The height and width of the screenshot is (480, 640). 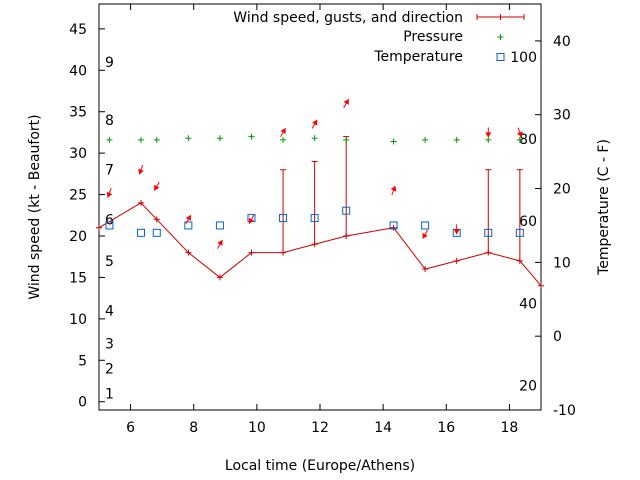 What do you see at coordinates (500, 17) in the screenshot?
I see `legend-wind-swatch-marker` at bounding box center [500, 17].